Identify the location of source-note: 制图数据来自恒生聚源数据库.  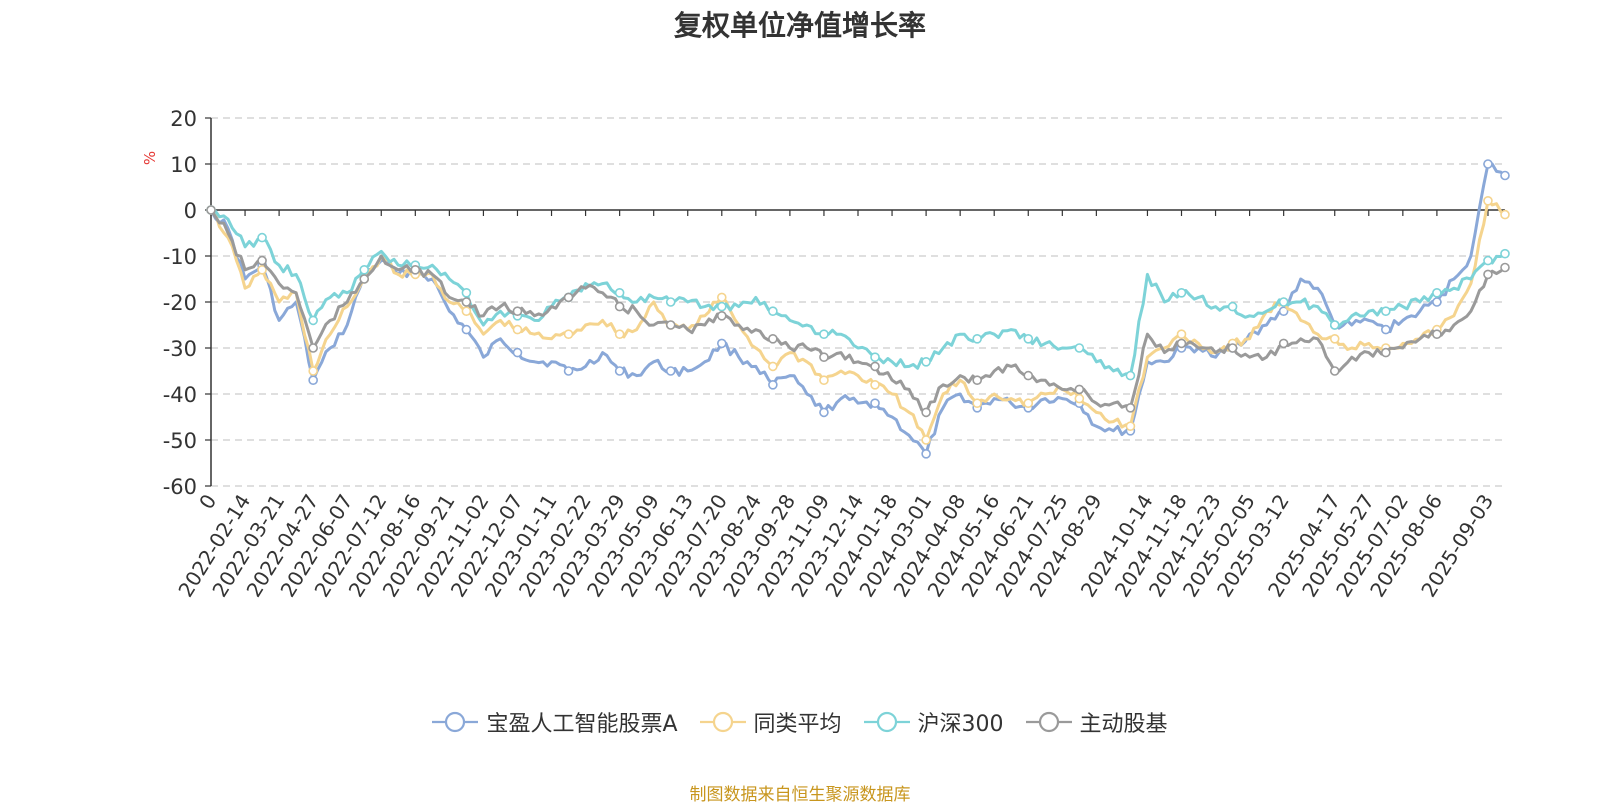
(800, 795).